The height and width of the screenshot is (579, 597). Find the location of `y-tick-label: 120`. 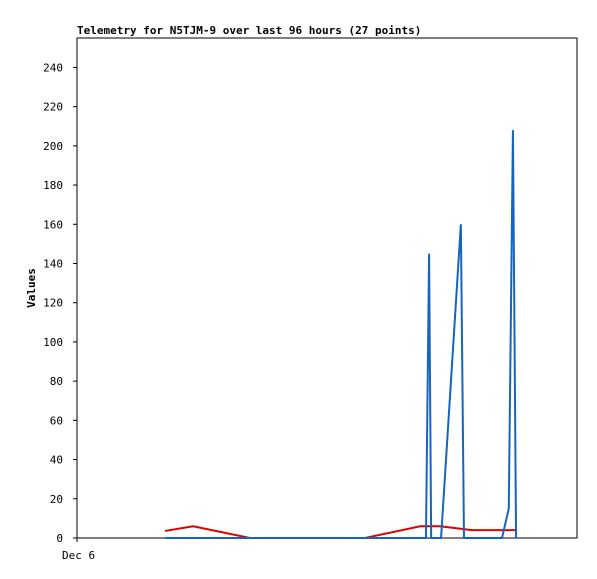

y-tick-label: 120 is located at coordinates (53, 303).